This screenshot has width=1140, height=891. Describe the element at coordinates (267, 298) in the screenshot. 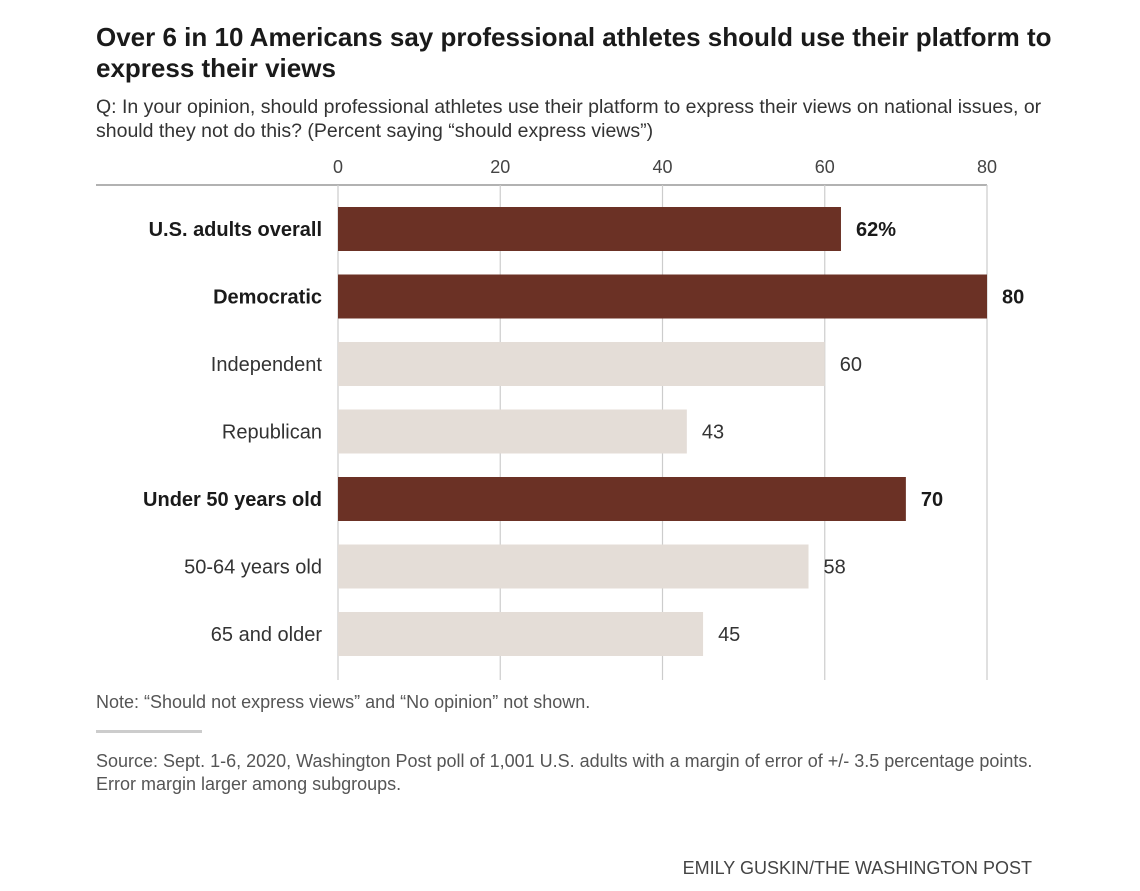

I see `category-label: Democratic` at that location.